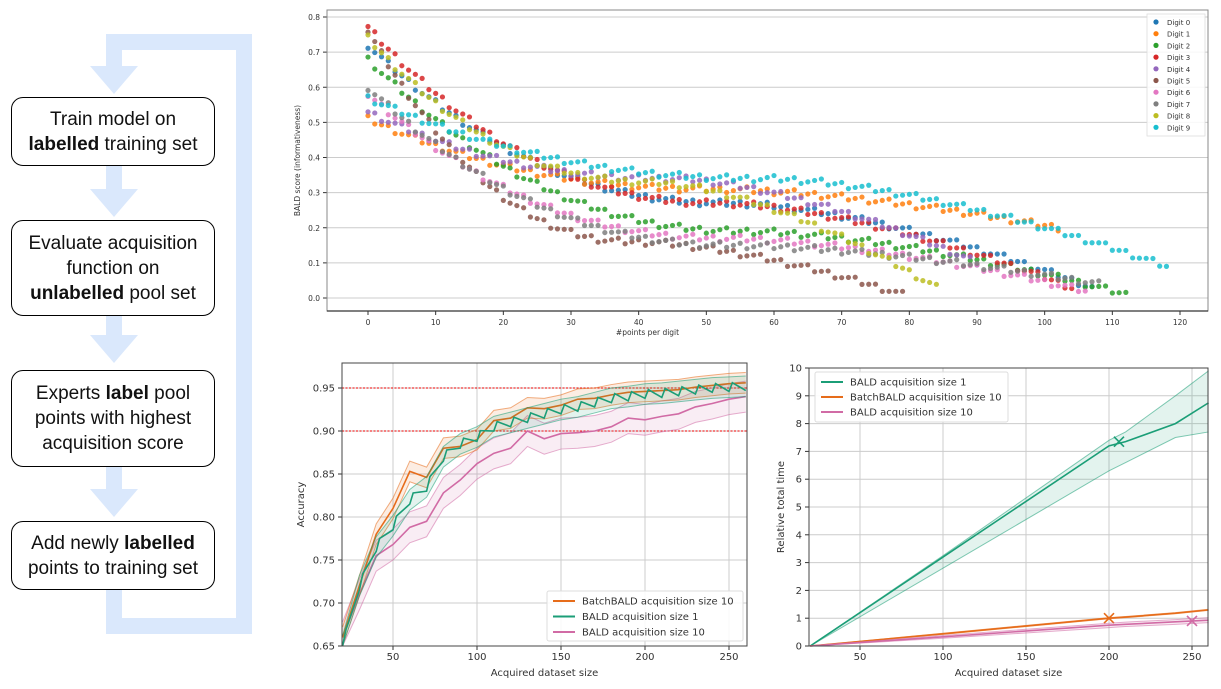 This screenshot has width=1221, height=689. Describe the element at coordinates (911, 397) in the screenshot. I see `legend-box` at that location.